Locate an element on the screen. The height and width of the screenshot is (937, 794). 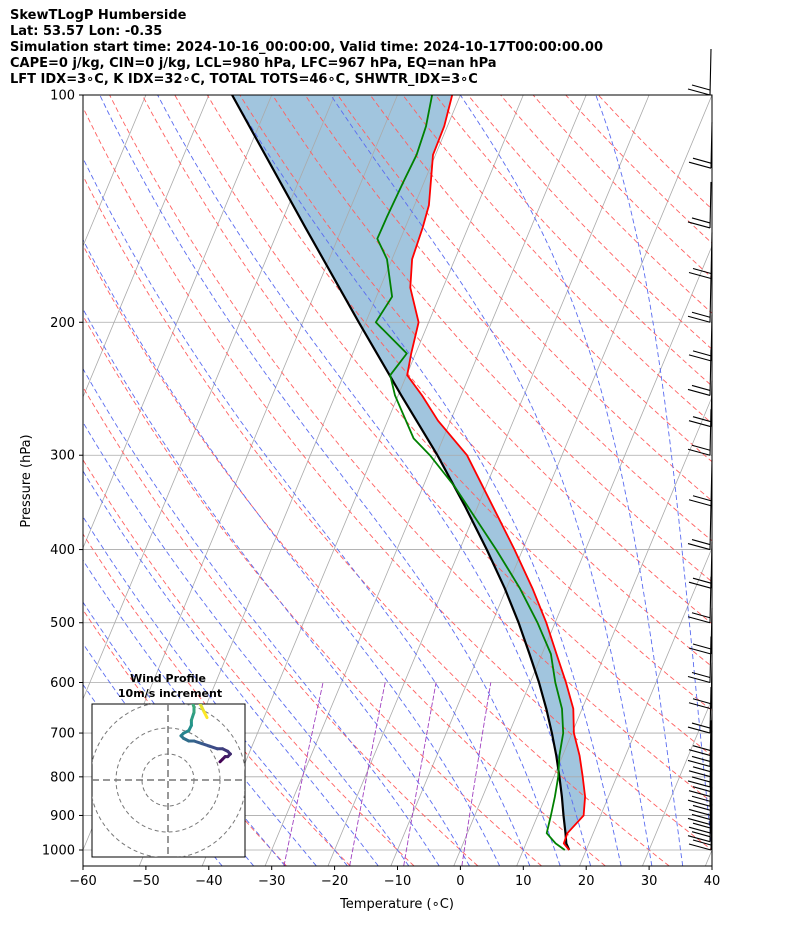
y-tick-label: 1000 is located at coordinates (58, 851).